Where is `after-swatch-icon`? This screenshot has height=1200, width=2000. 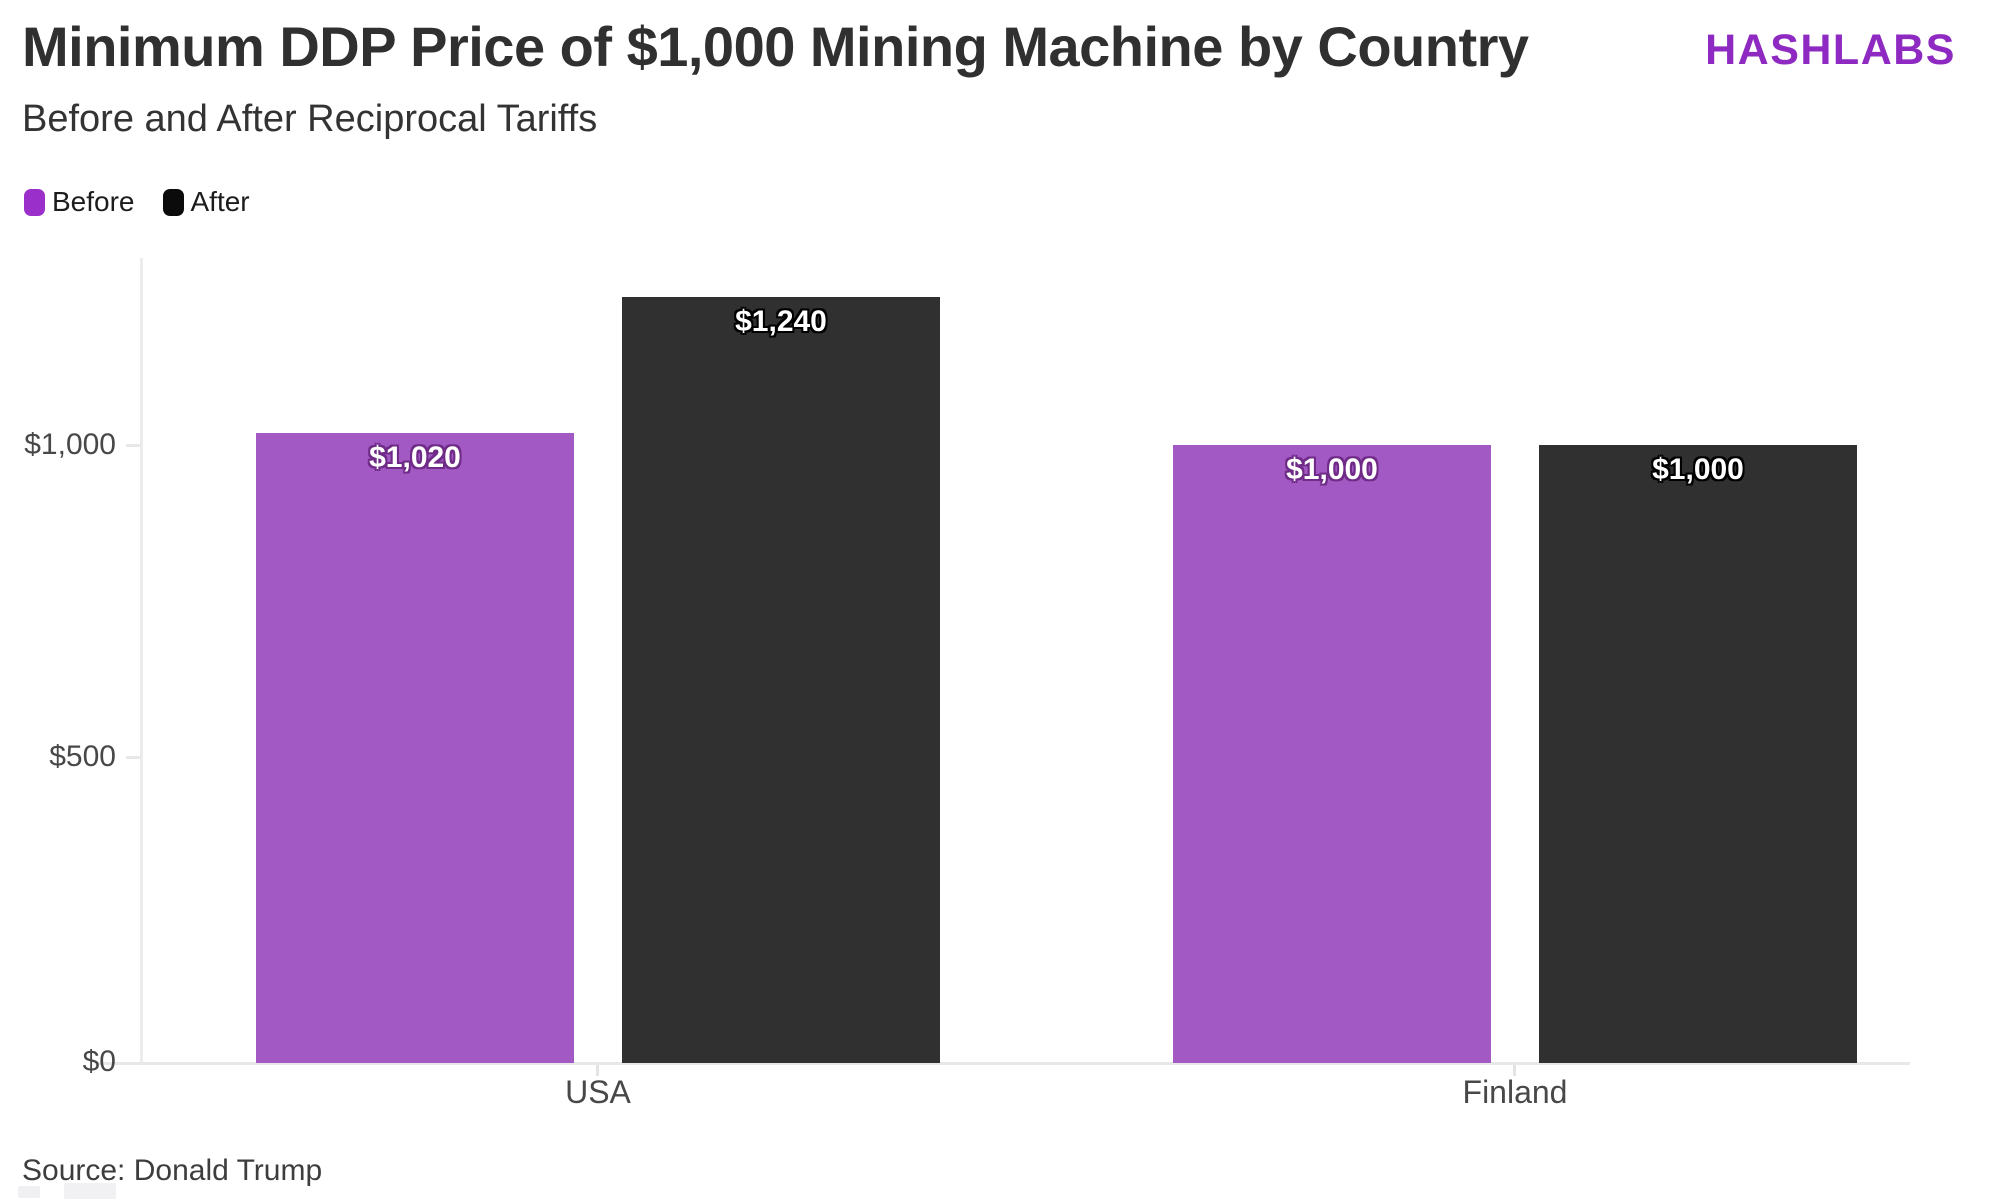 after-swatch-icon is located at coordinates (173, 202).